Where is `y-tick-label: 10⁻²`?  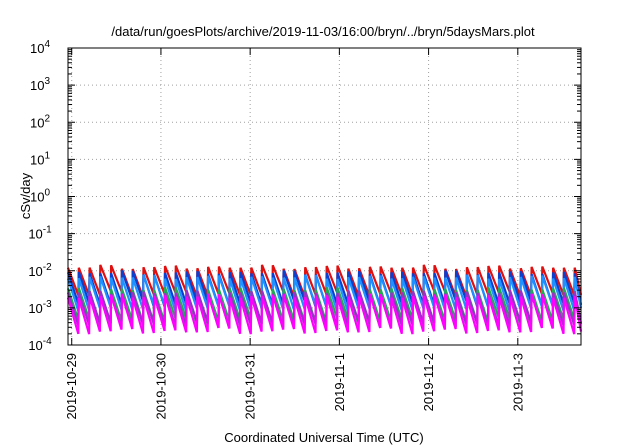
y-tick-label: 10⁻² is located at coordinates (40, 270).